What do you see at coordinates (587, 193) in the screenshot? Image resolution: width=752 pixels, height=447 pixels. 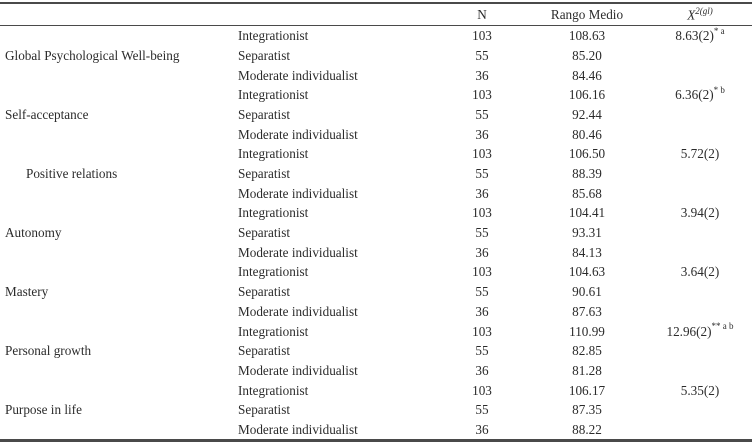 I see `rango-medio-value: 85.68` at bounding box center [587, 193].